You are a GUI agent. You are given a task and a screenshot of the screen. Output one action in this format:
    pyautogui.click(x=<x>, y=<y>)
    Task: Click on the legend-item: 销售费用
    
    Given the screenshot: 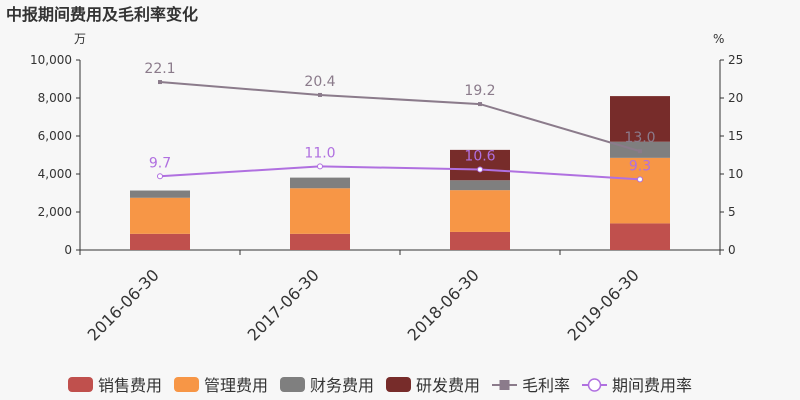 What is the action you would take?
    pyautogui.click(x=115, y=385)
    